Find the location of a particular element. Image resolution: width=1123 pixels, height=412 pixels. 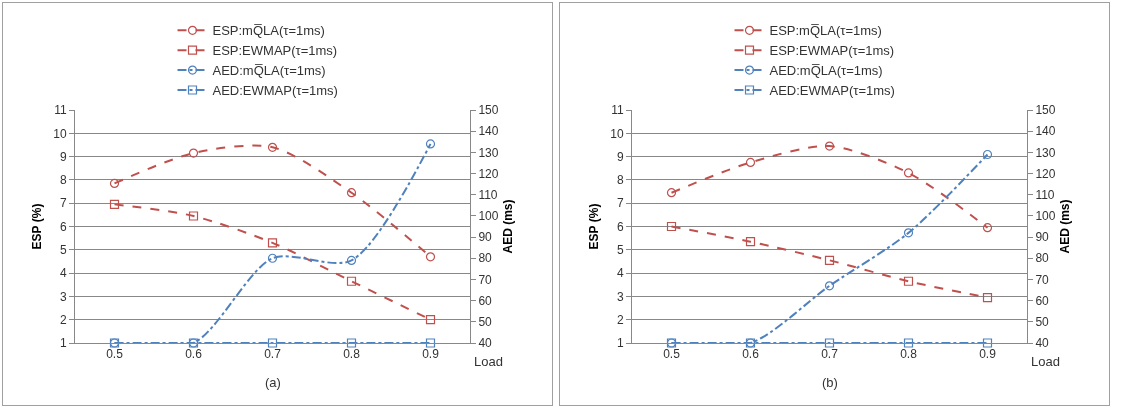

text: (a) is located at coordinates (273, 382).